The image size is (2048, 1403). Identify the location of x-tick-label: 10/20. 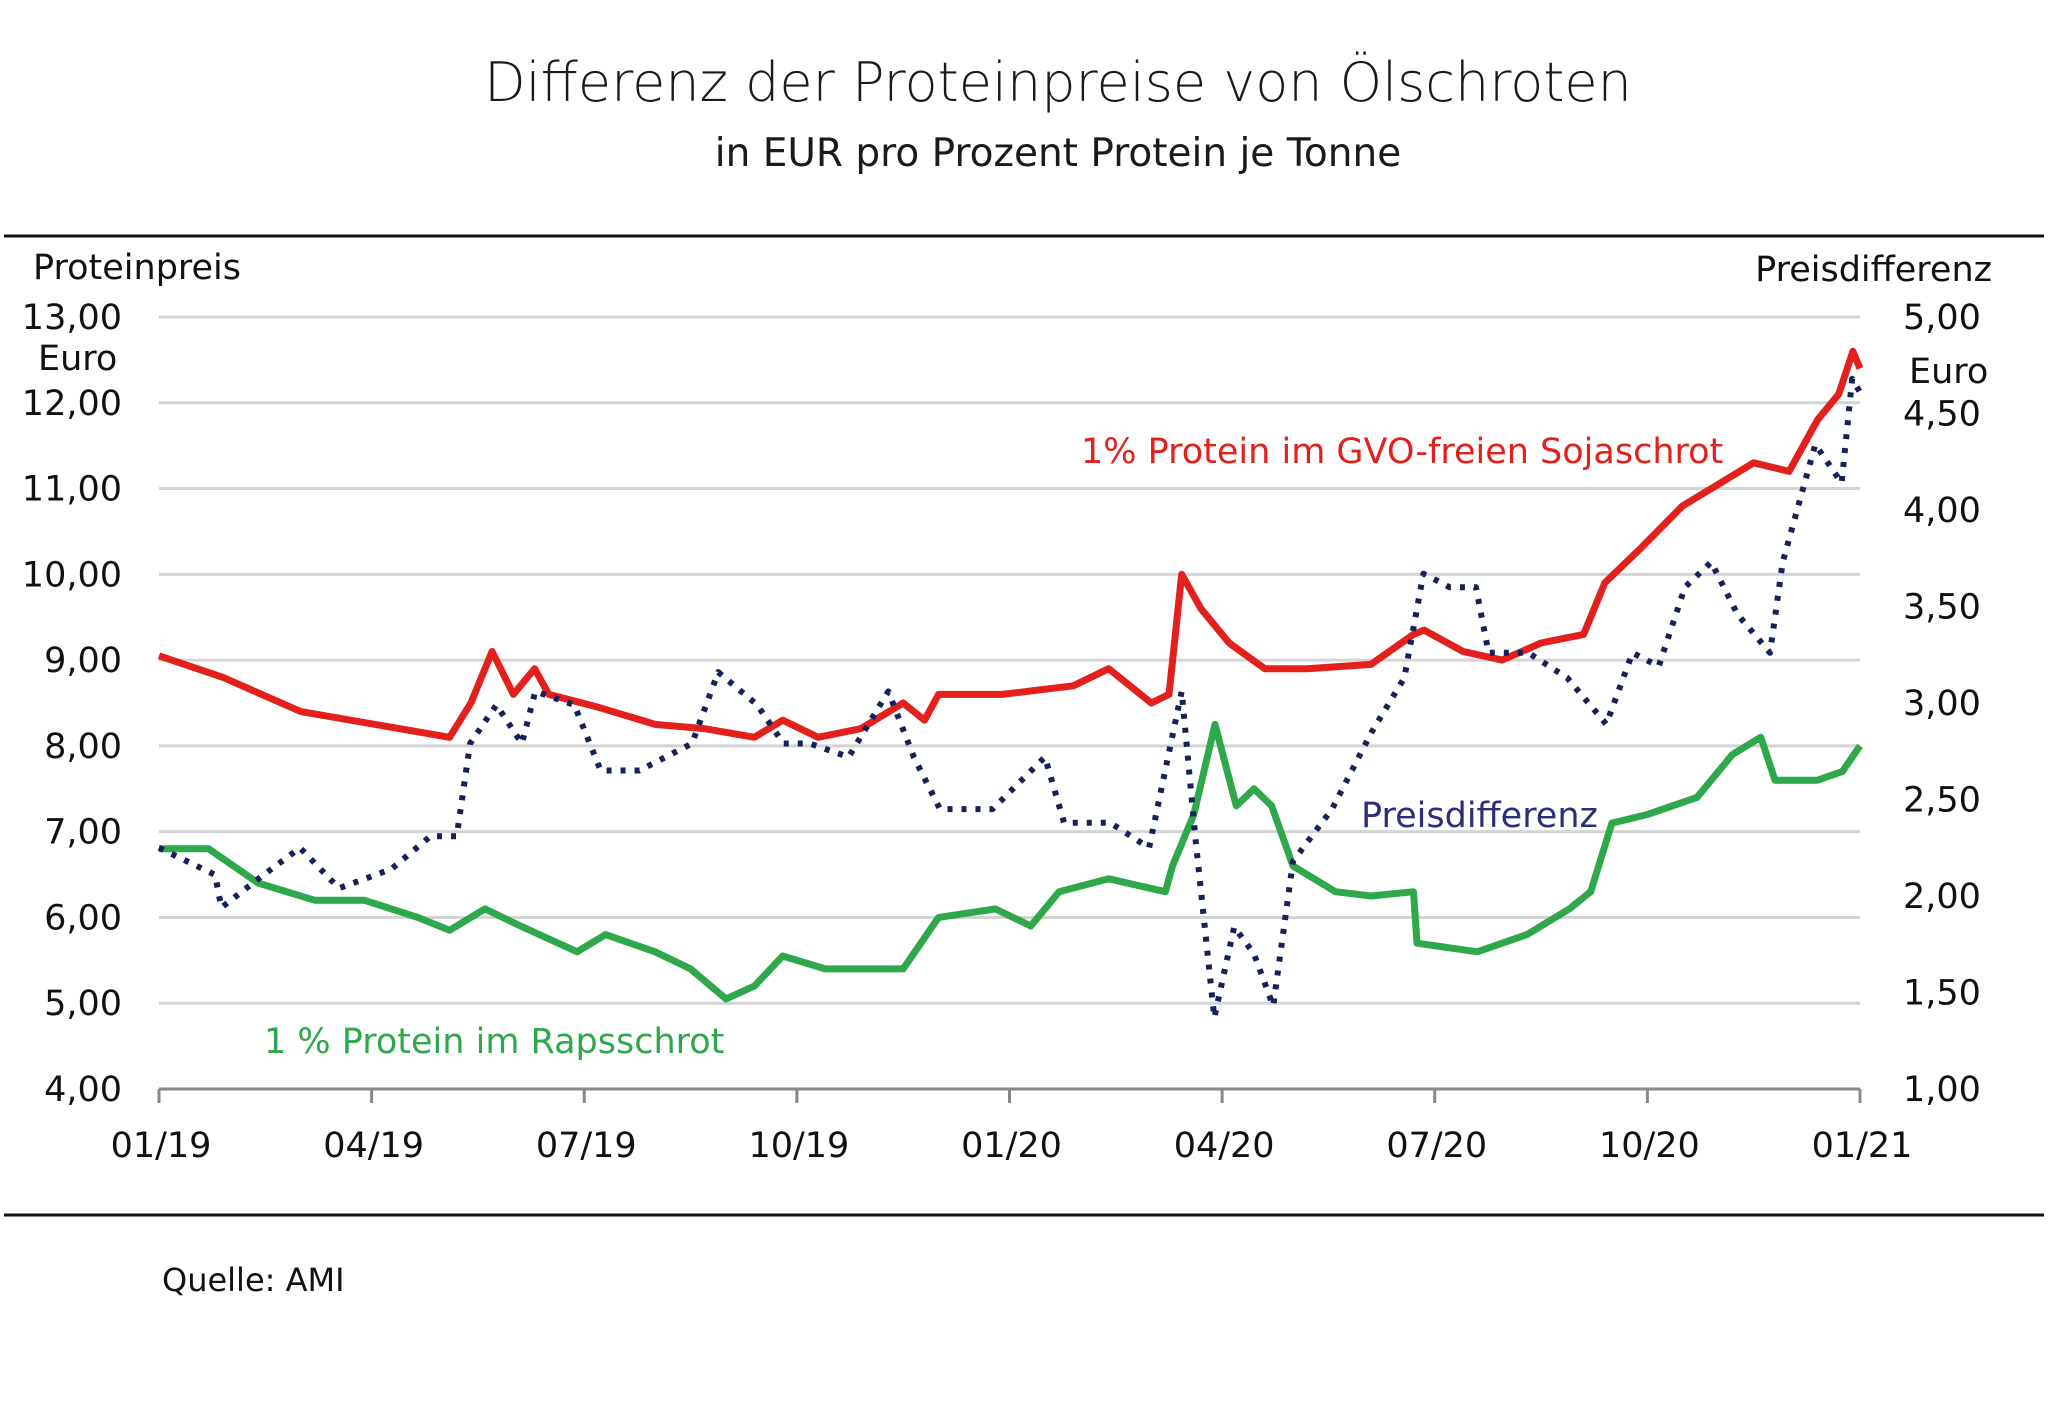
(1649, 1146).